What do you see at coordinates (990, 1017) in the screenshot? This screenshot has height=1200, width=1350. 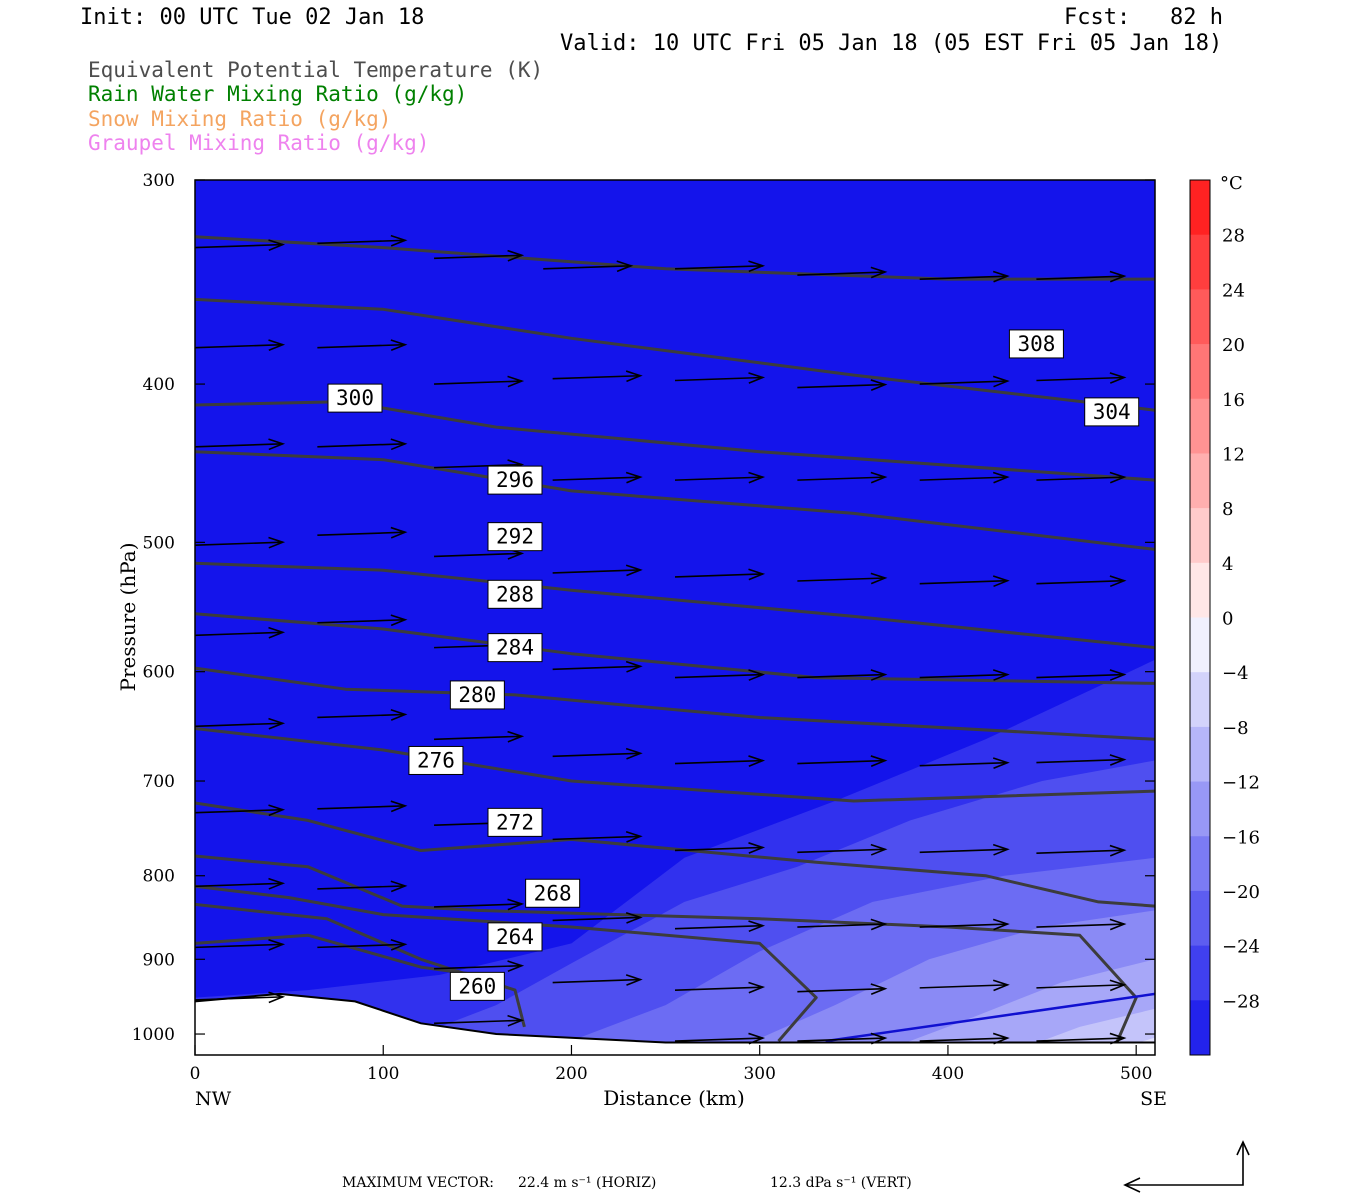 I see `blue-line` at bounding box center [990, 1017].